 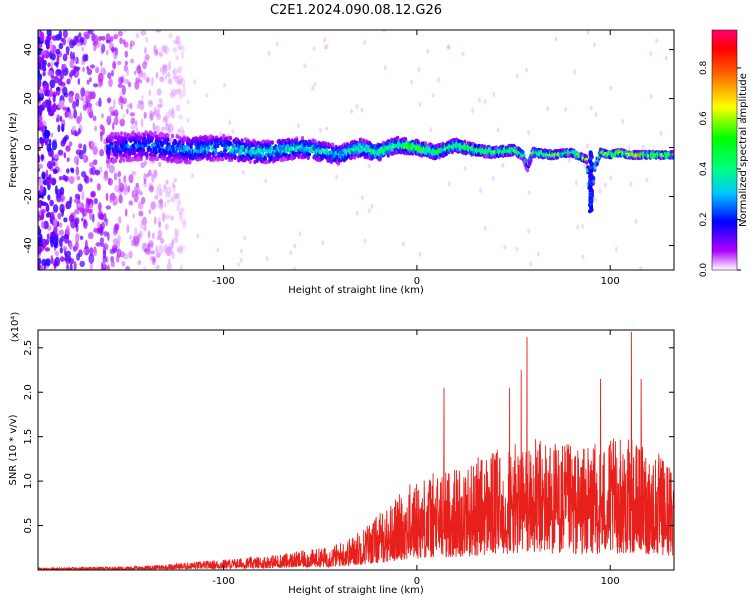 What do you see at coordinates (417, 281) in the screenshot?
I see `x-tick-label: 0` at bounding box center [417, 281].